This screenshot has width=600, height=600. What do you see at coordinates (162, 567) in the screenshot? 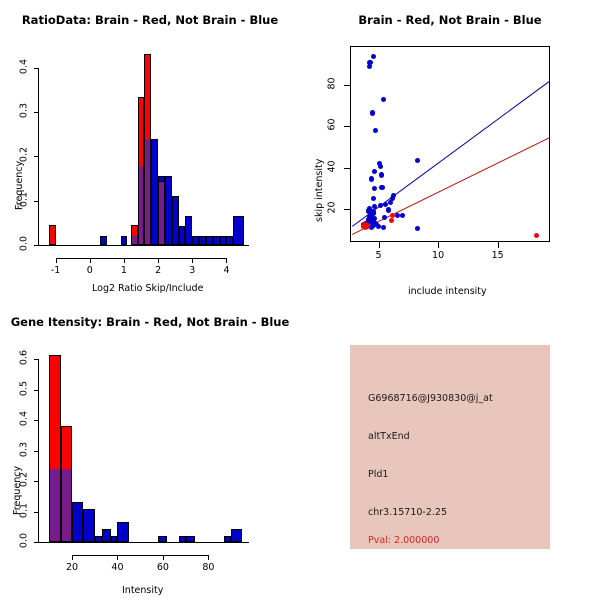
I see `x-tick-label: 60` at bounding box center [162, 567].